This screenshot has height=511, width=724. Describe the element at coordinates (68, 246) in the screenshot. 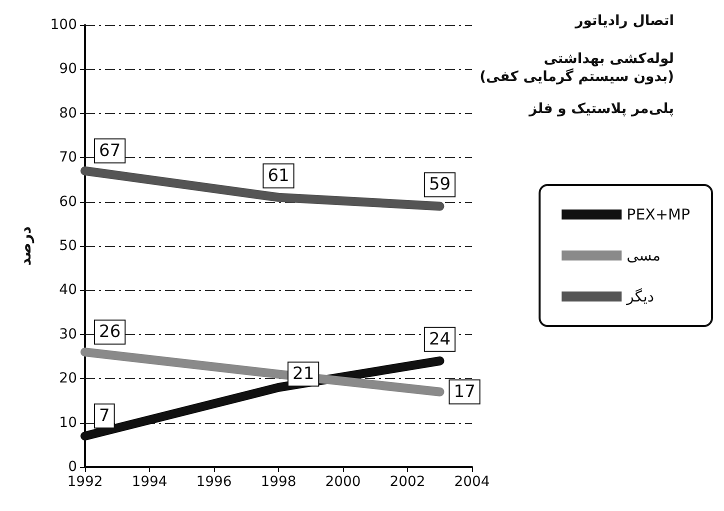

I see `y-tick-label: 50` at that location.